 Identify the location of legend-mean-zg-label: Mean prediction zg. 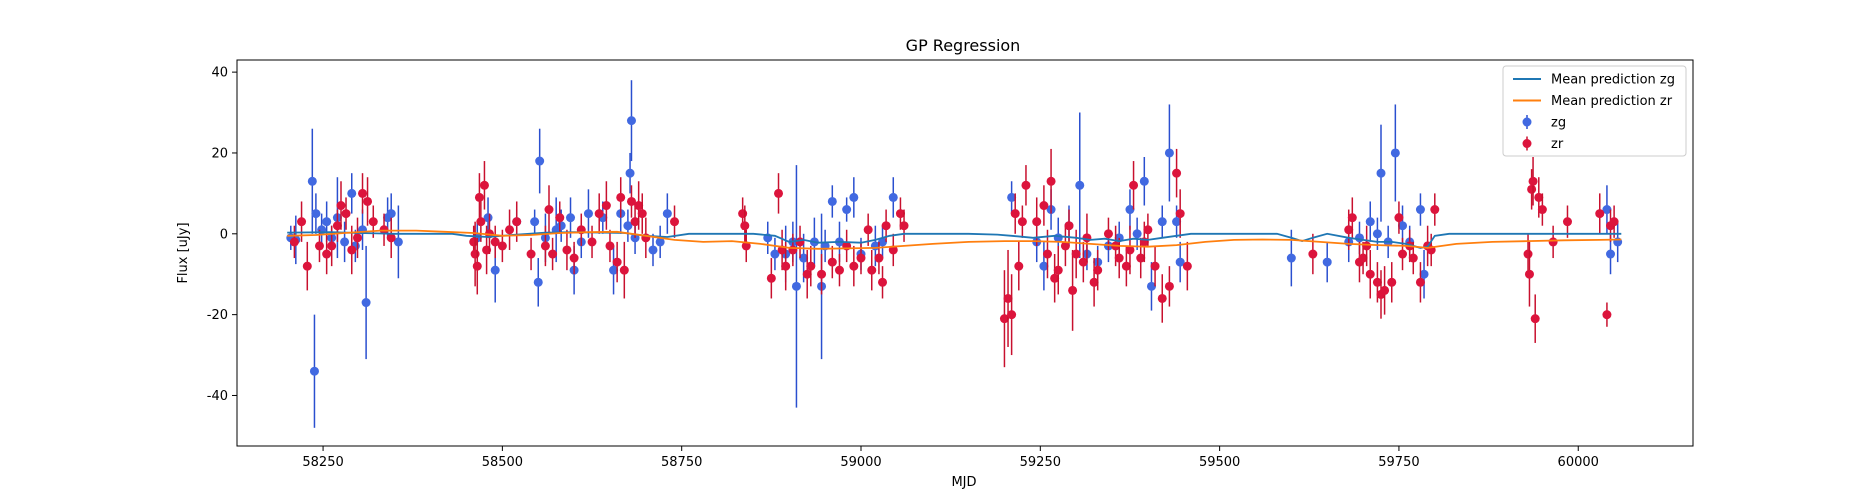
(1613, 80).